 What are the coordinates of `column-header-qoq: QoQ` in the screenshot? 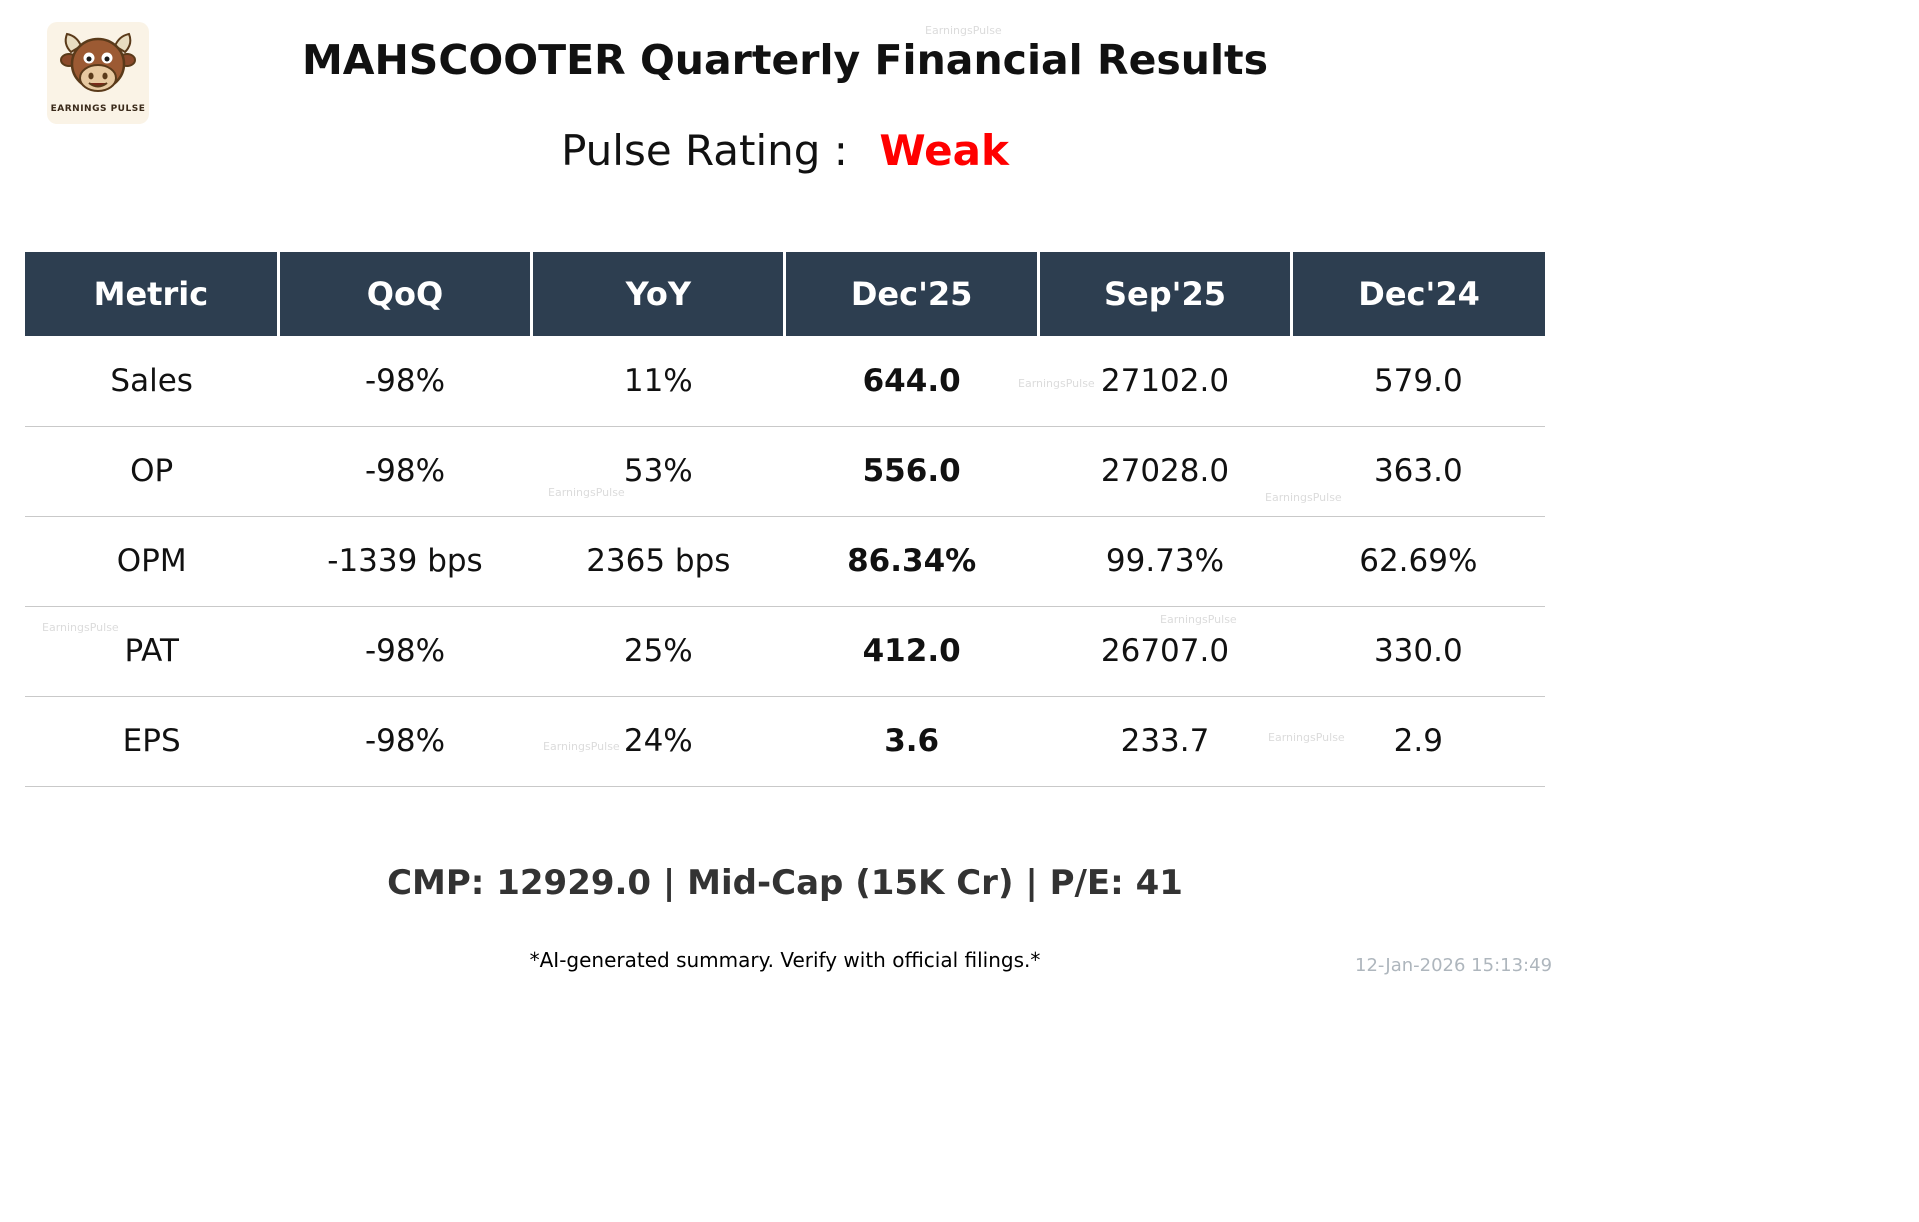 It's located at (406, 294).